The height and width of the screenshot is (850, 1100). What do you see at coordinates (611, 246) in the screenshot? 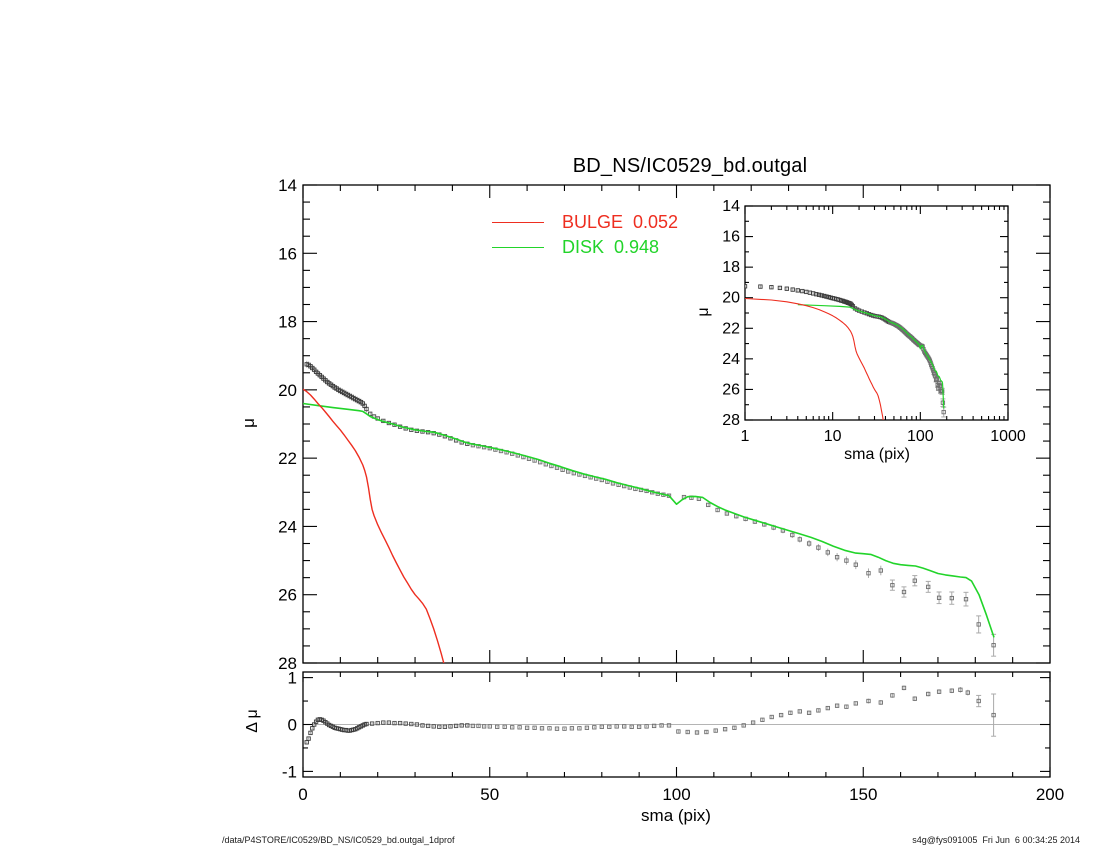
I see `disk-legend-label: DISK 0.948` at bounding box center [611, 246].